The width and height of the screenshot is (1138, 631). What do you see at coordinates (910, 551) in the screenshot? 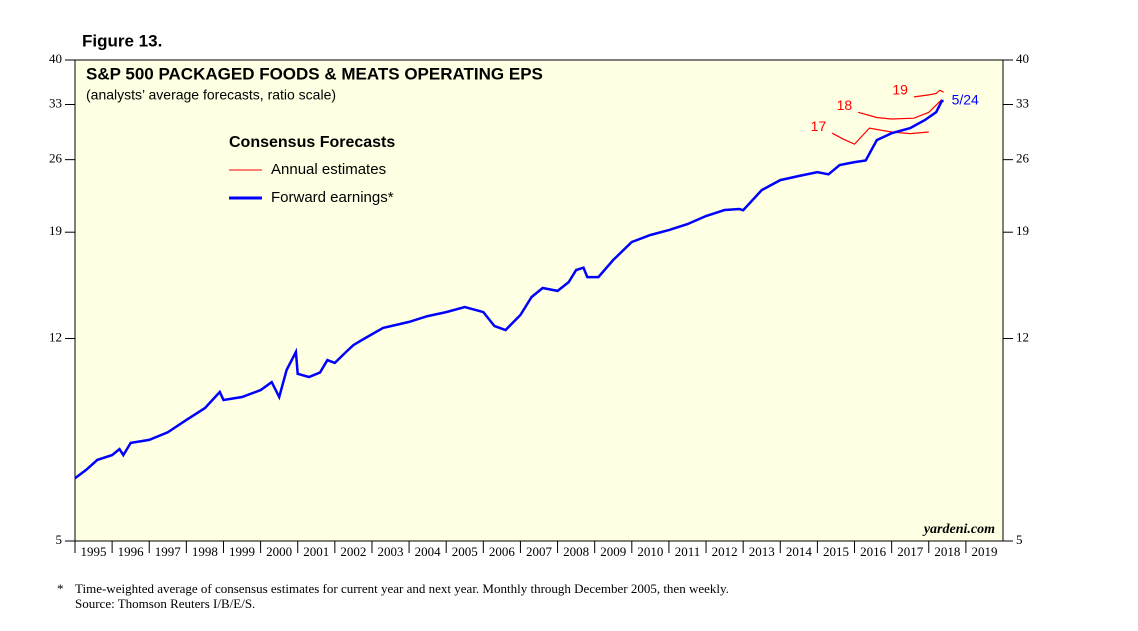
I see `x-tick-label: 2017` at bounding box center [910, 551].